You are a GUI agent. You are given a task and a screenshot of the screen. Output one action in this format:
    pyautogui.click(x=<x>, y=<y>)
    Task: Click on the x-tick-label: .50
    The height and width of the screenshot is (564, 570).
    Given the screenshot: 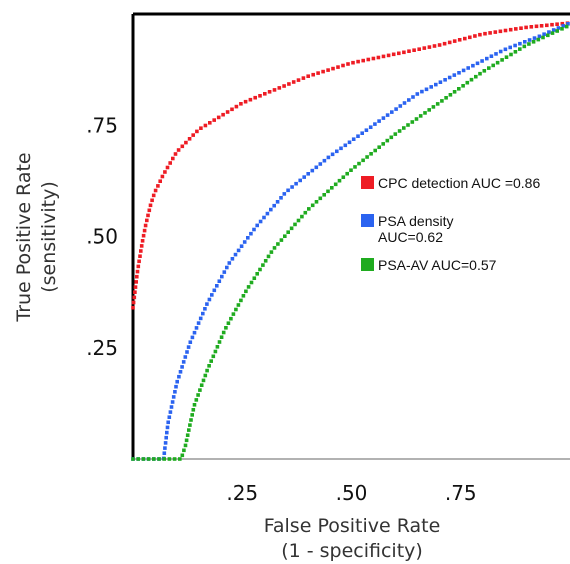 What is the action you would take?
    pyautogui.click(x=352, y=493)
    